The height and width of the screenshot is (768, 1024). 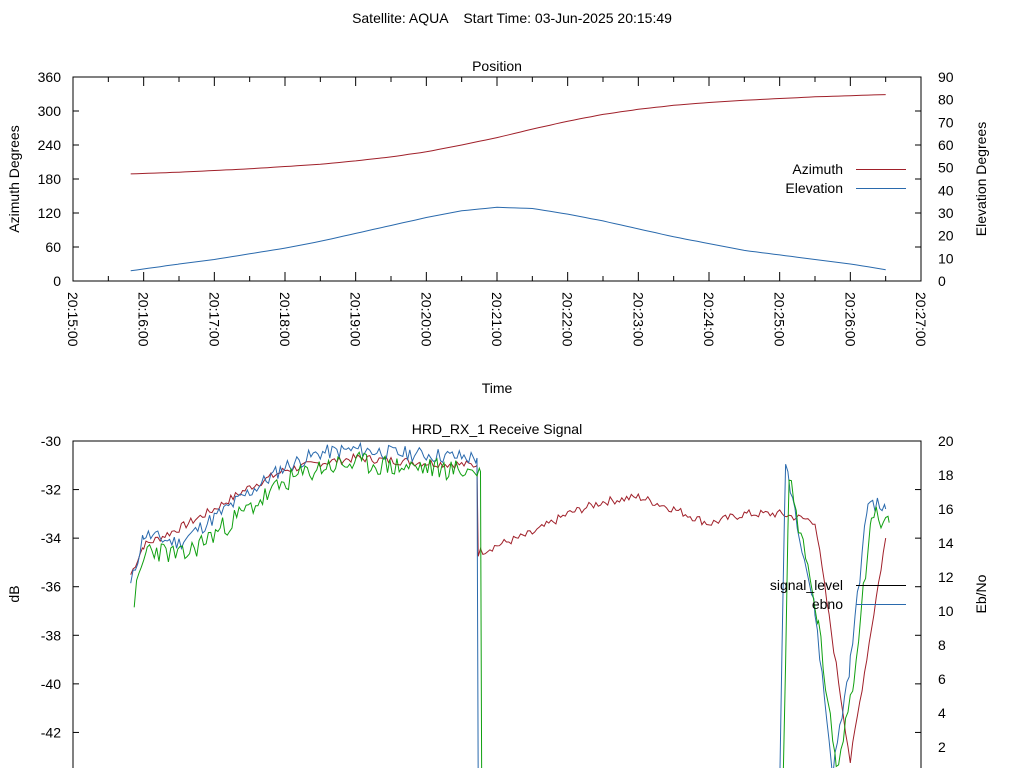 I want to click on position-y2tick-label: 80, so click(x=946, y=100).